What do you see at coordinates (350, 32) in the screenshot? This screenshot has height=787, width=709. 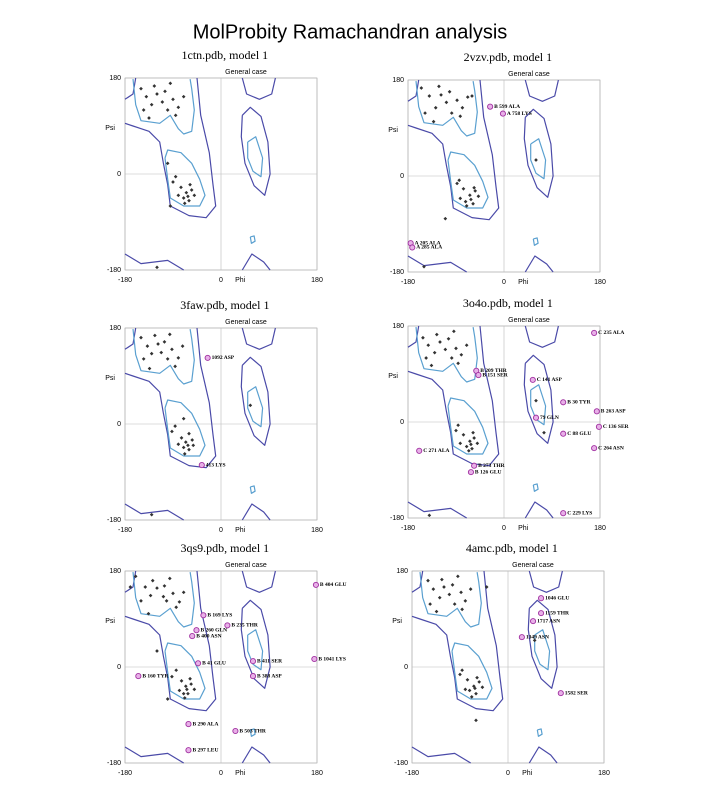 I see `figure-title: MolProbity Ramachandran analysis` at bounding box center [350, 32].